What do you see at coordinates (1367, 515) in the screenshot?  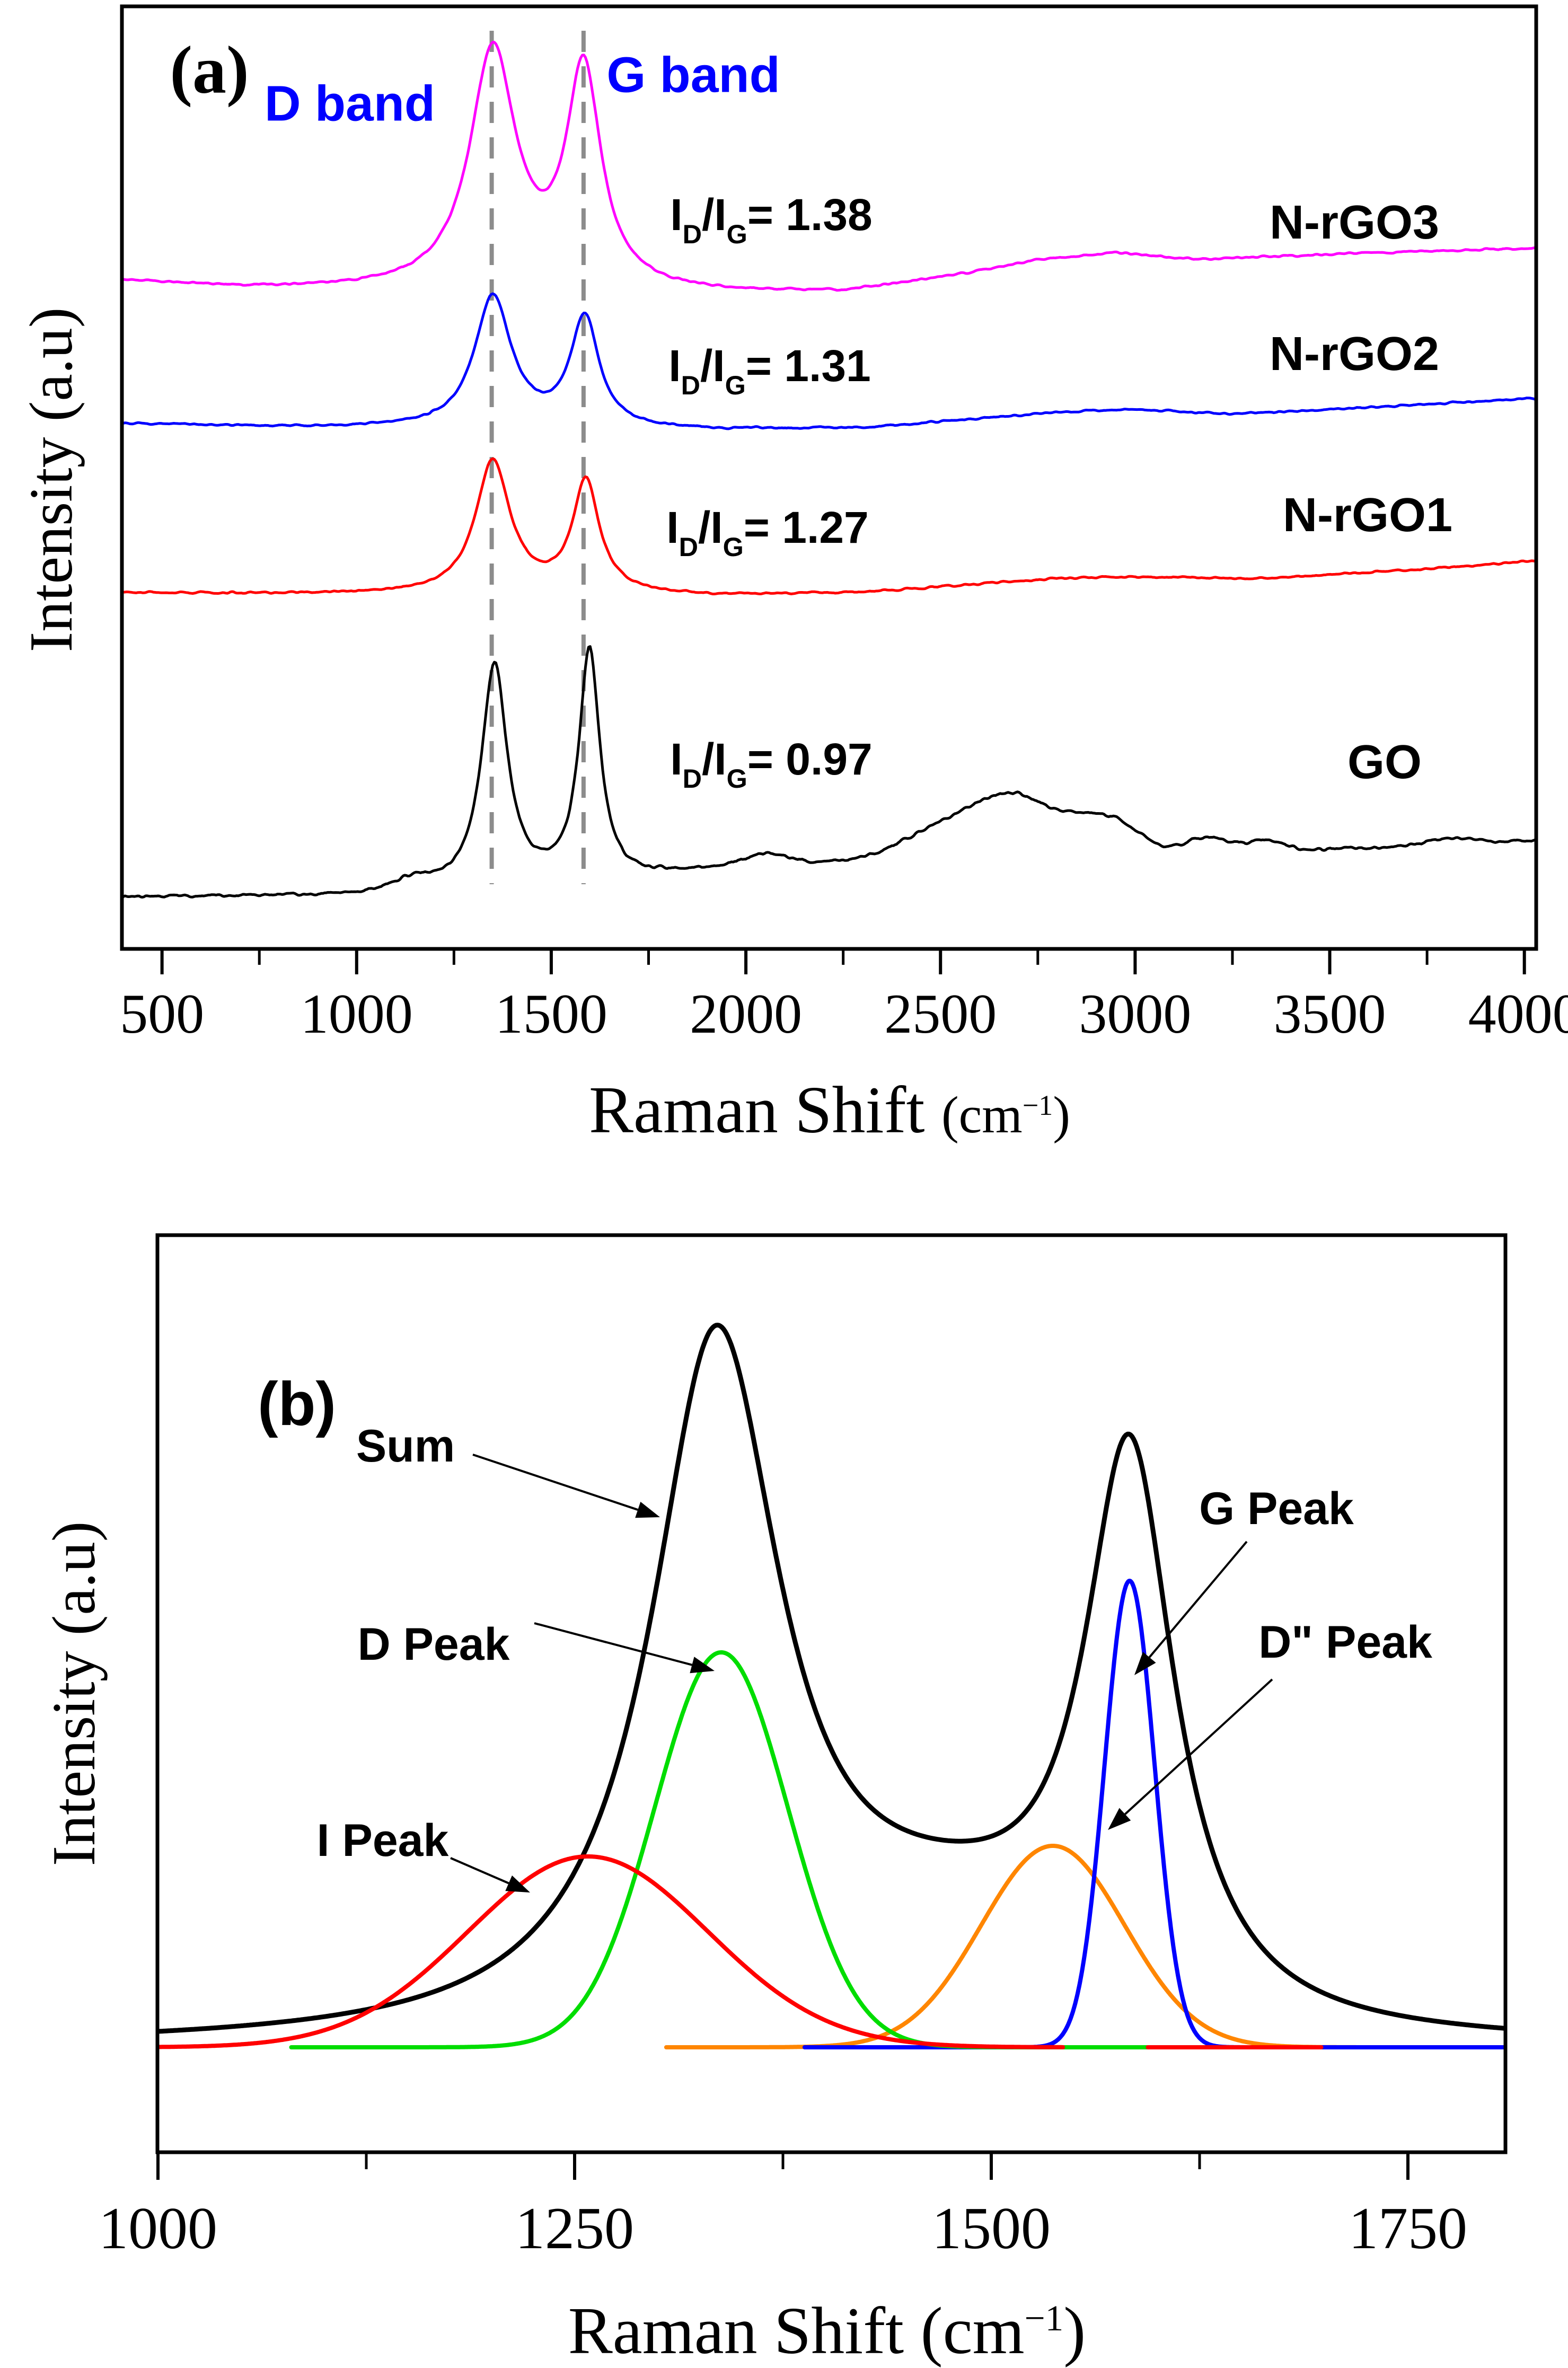 I see `series-label-nrgo1: N-rGO1` at bounding box center [1367, 515].